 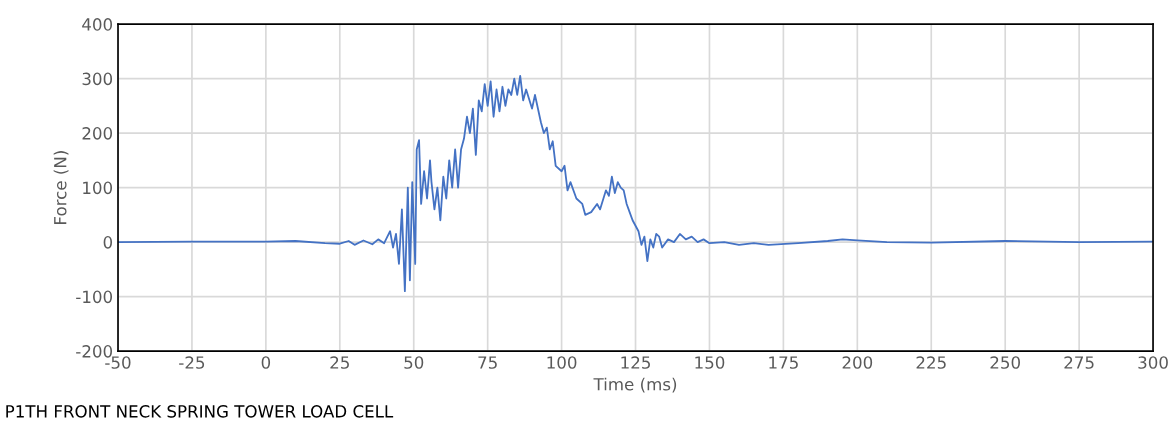 What do you see at coordinates (98, 188) in the screenshot?
I see `y-tick-label: 100` at bounding box center [98, 188].